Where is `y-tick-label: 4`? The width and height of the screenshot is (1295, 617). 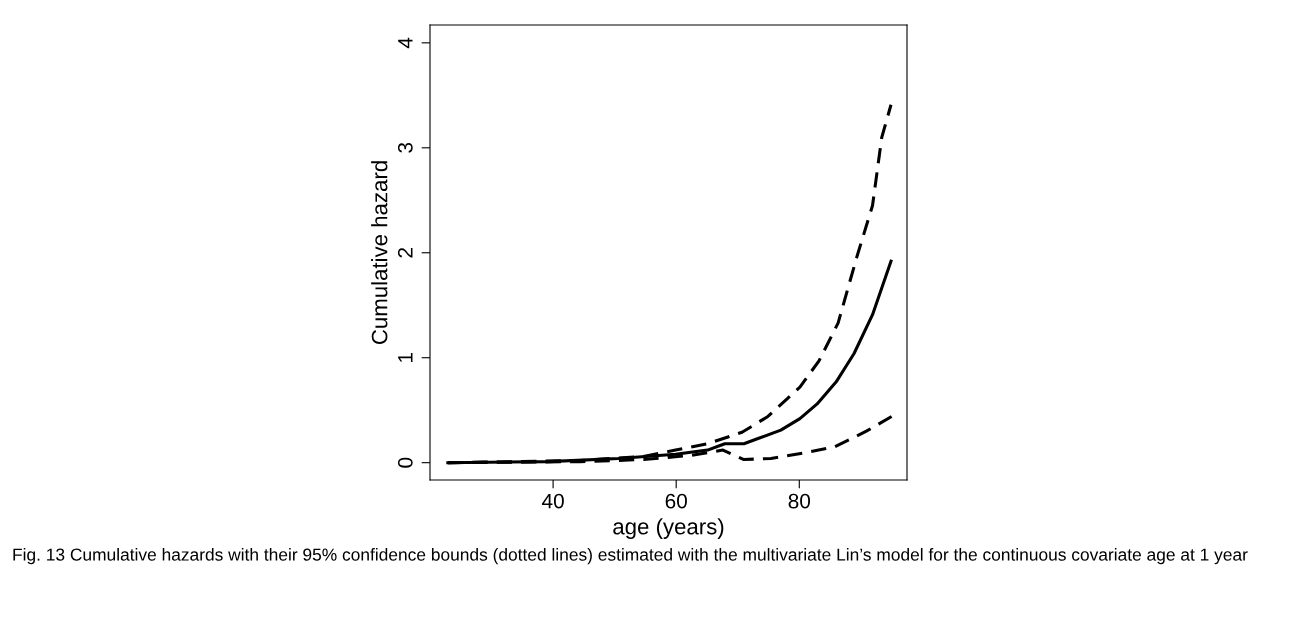 y-tick-label: 4 is located at coordinates (405, 43).